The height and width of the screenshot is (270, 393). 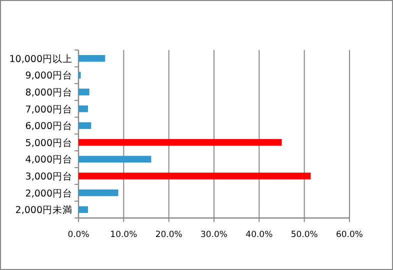 I want to click on y-tick-label: 6,000円台, so click(x=48, y=126).